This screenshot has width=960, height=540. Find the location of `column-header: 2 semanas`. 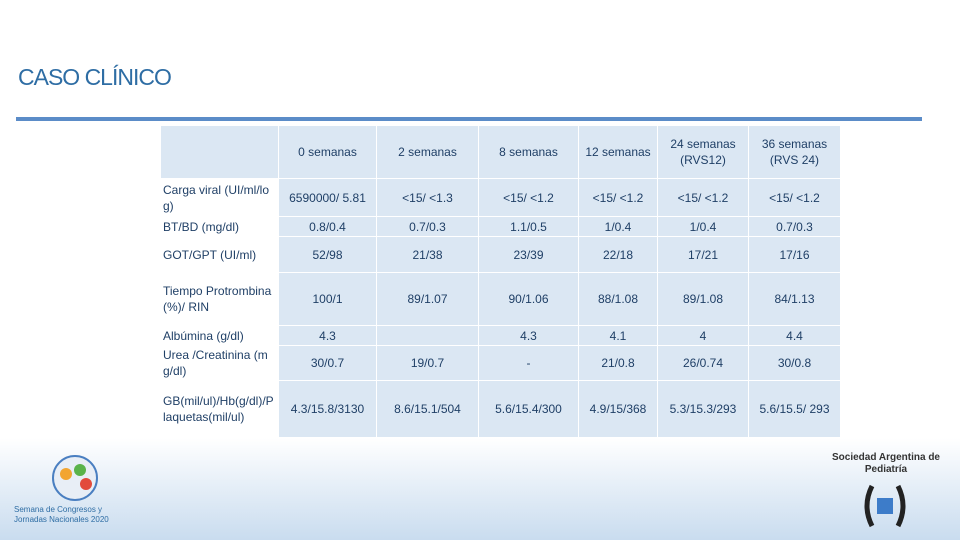

column-header: 2 semanas is located at coordinates (427, 152).